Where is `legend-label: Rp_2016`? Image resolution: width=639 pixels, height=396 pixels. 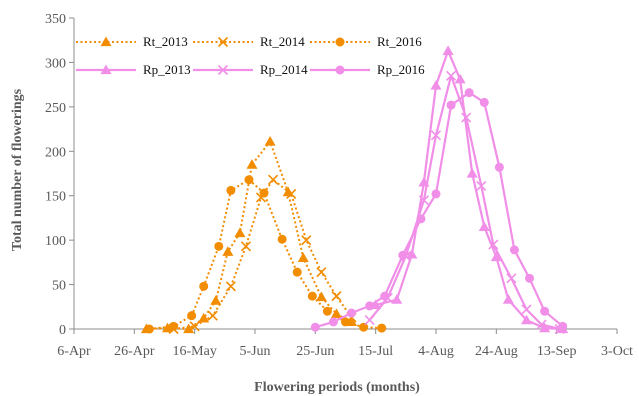 legend-label: Rp_2016 is located at coordinates (401, 69).